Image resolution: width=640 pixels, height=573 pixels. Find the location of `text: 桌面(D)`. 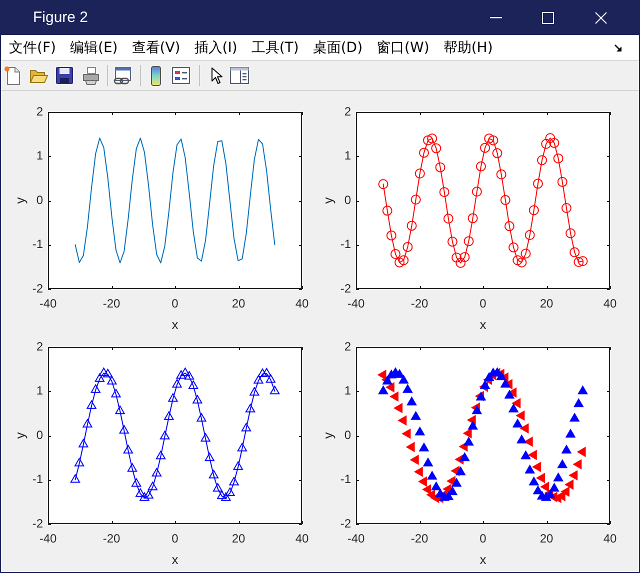

text: 桌面(D) is located at coordinates (337, 48).